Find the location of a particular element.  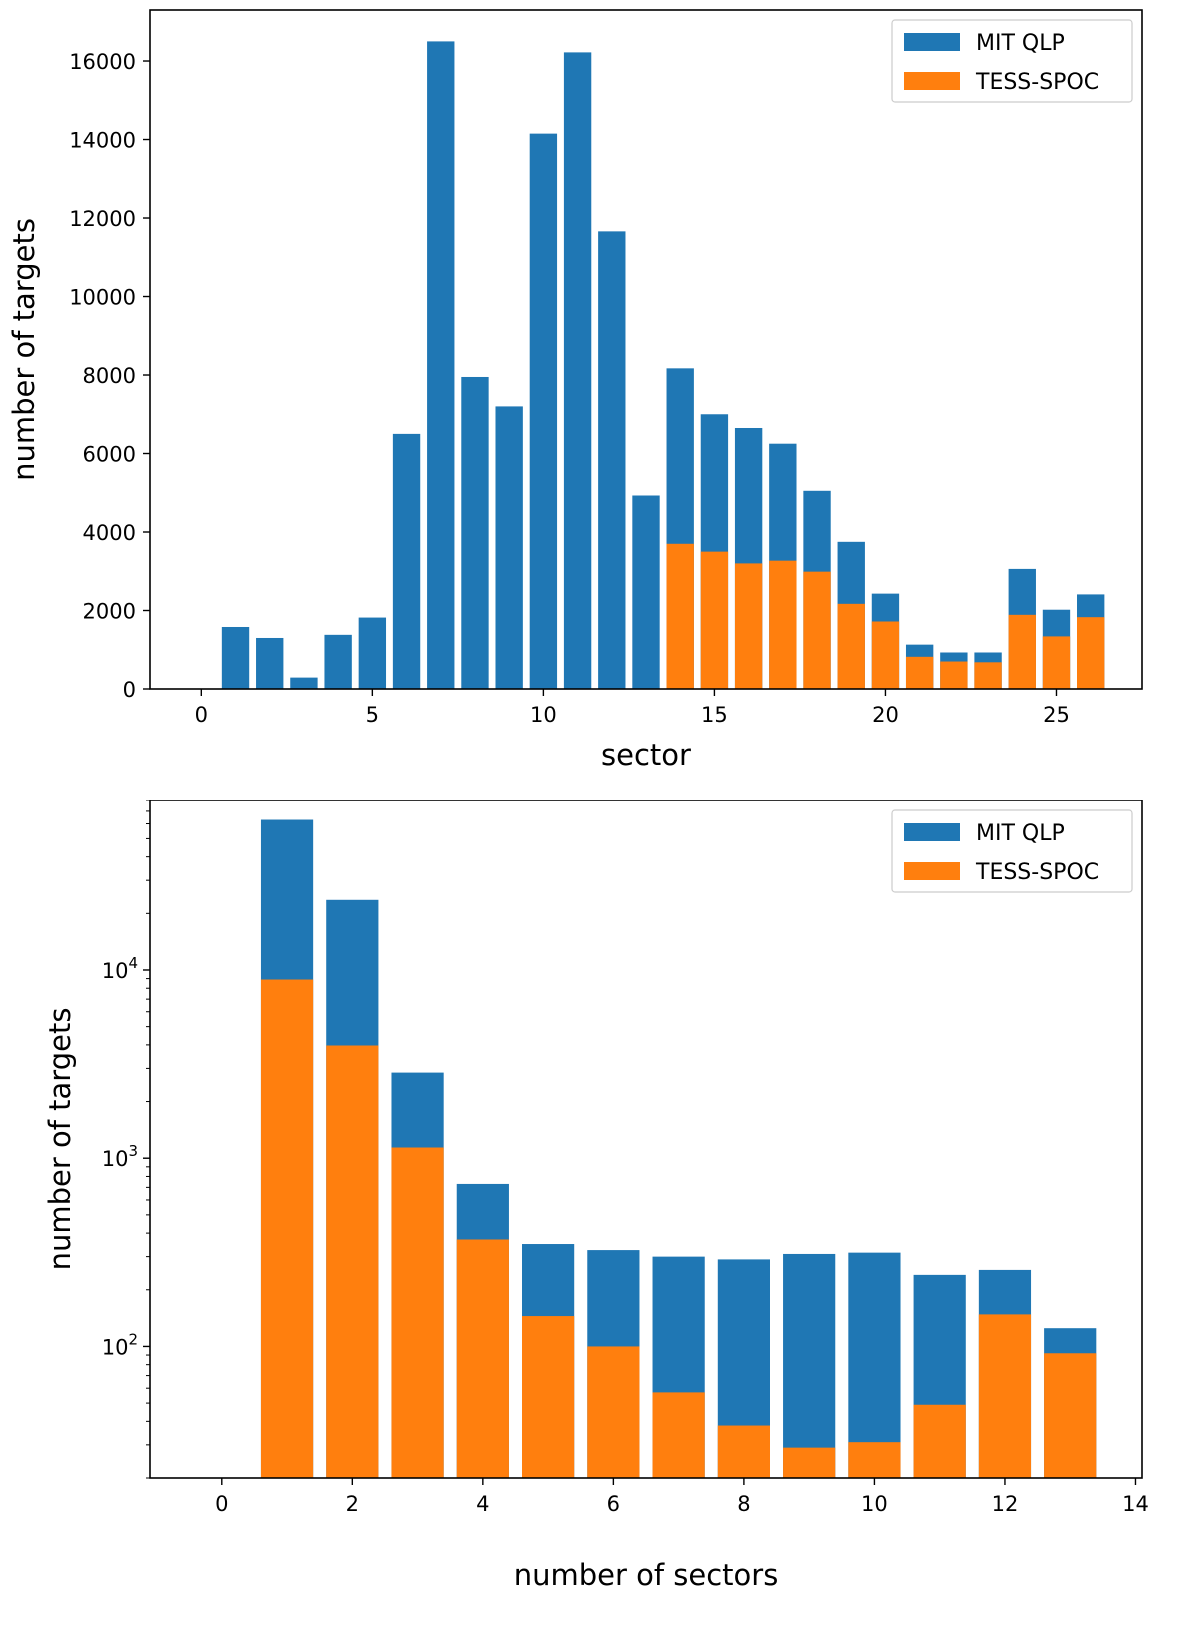

series-tess-spoc is located at coordinates (885, 616).